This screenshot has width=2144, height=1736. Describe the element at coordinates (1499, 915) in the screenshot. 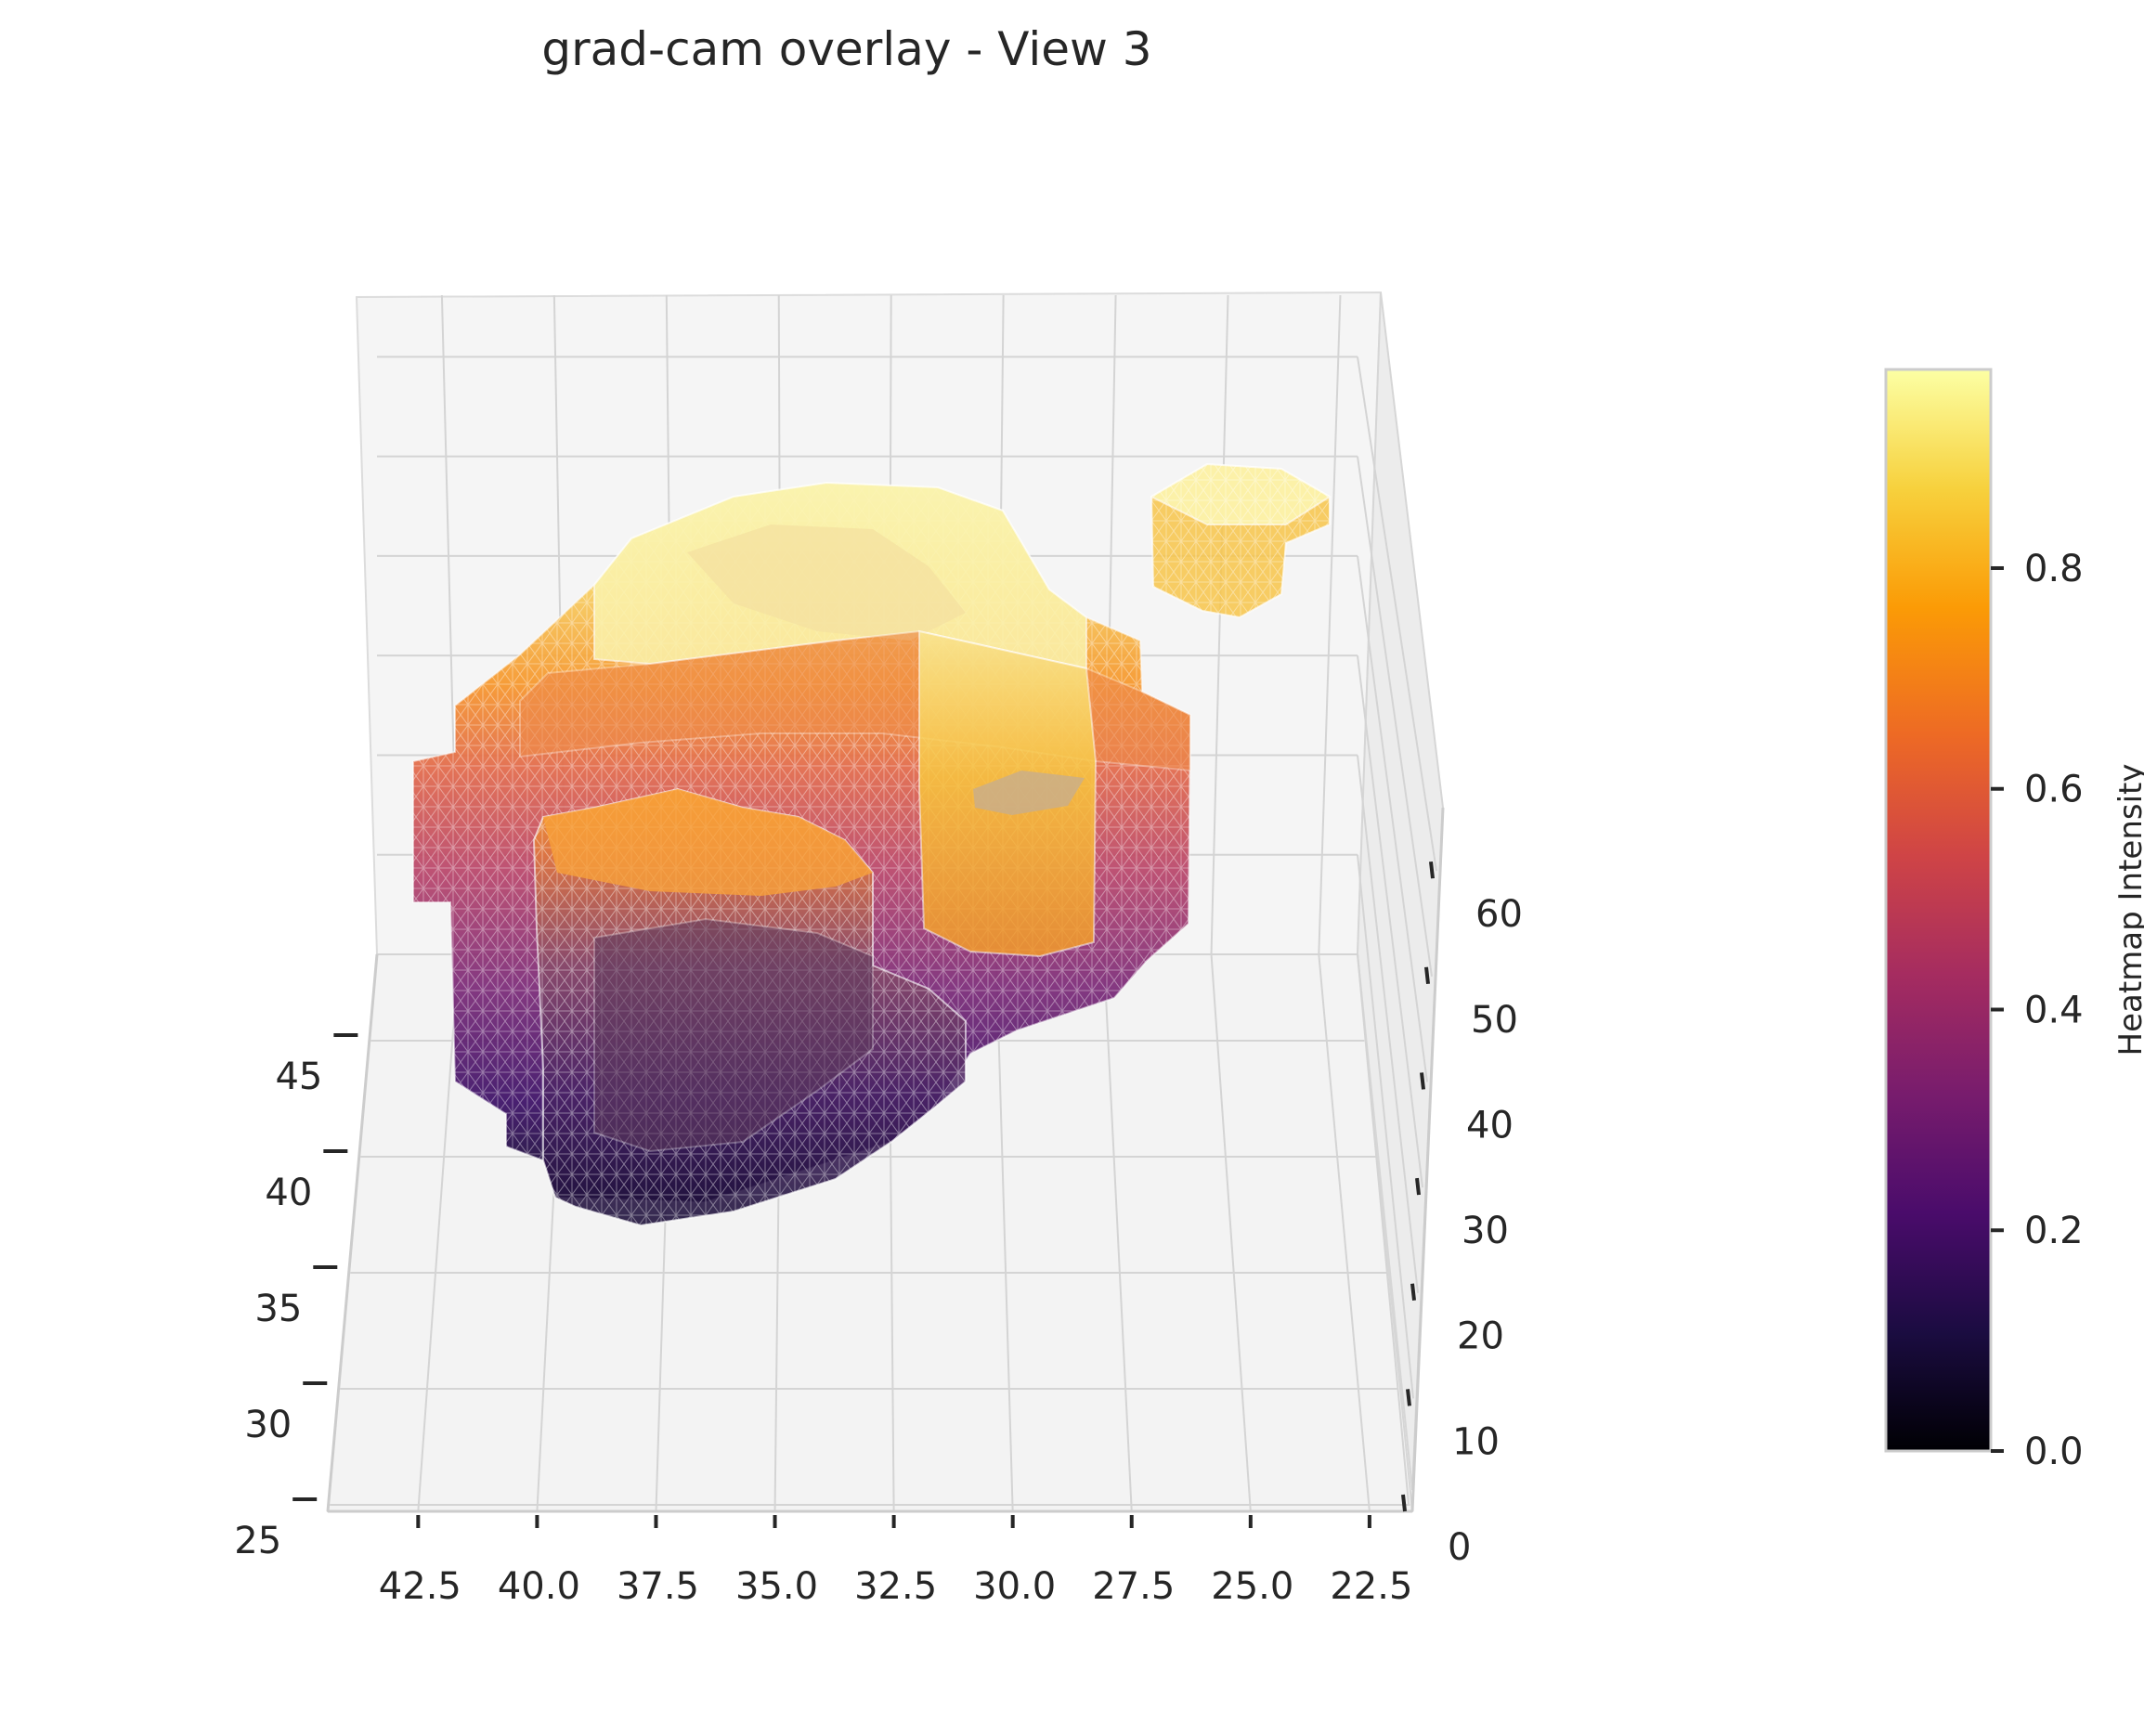

I see `z-tick-label: 60` at that location.